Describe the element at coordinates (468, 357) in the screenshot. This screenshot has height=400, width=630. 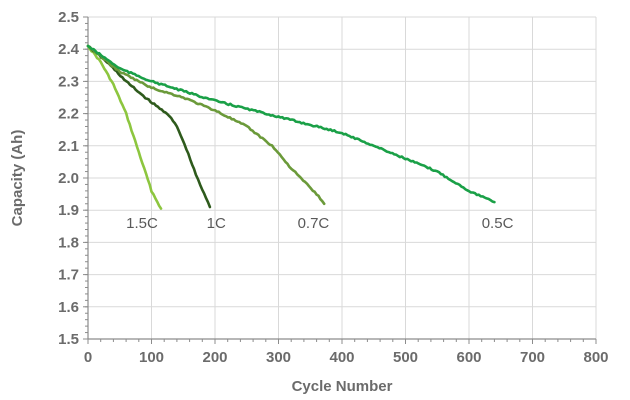
I see `x-tick-label: 600` at that location.